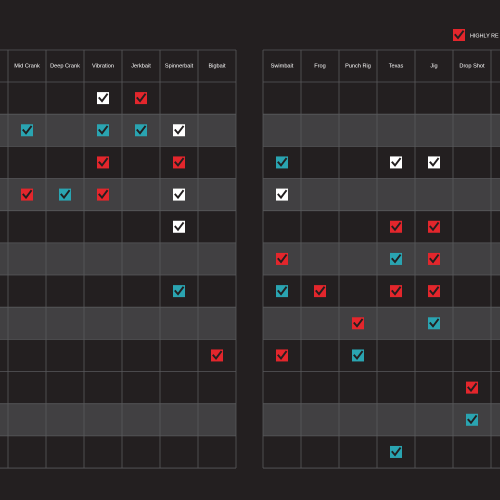 The image size is (500, 500). What do you see at coordinates (103, 66) in the screenshot?
I see `column-header: Vibration` at bounding box center [103, 66].